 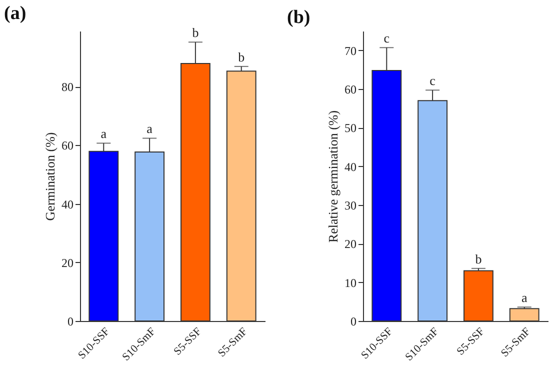 What do you see at coordinates (350, 205) in the screenshot?
I see `y-tick-label: 30` at bounding box center [350, 205].